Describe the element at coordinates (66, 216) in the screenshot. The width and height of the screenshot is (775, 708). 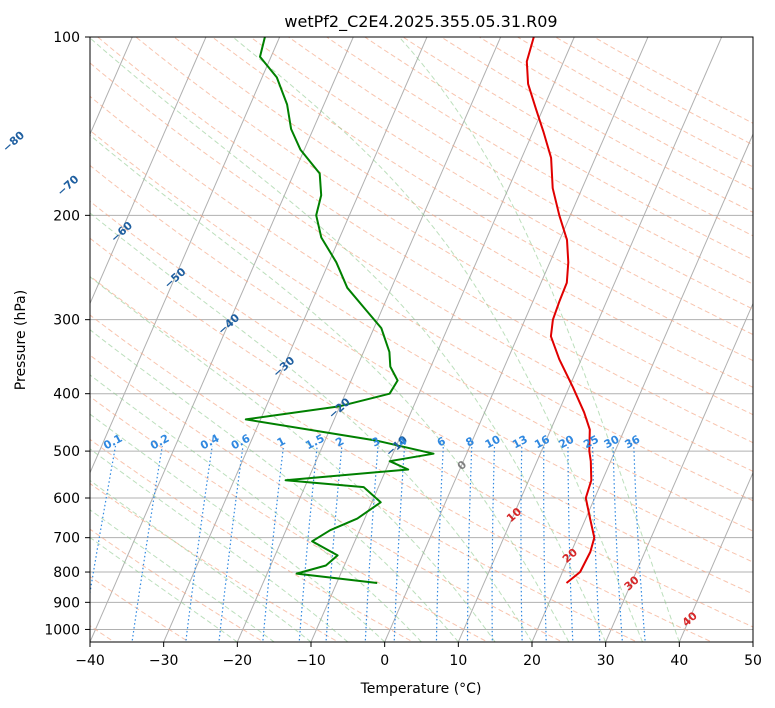
I see `y-tick-label: 200` at that location.